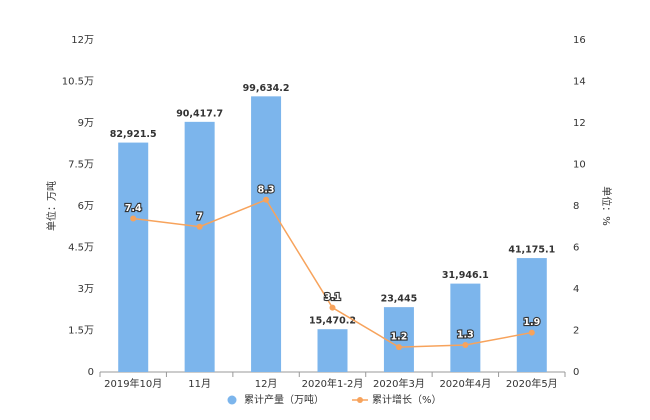 This screenshot has height=420, width=650. I want to click on y2-tick-label: 10, so click(579, 165).